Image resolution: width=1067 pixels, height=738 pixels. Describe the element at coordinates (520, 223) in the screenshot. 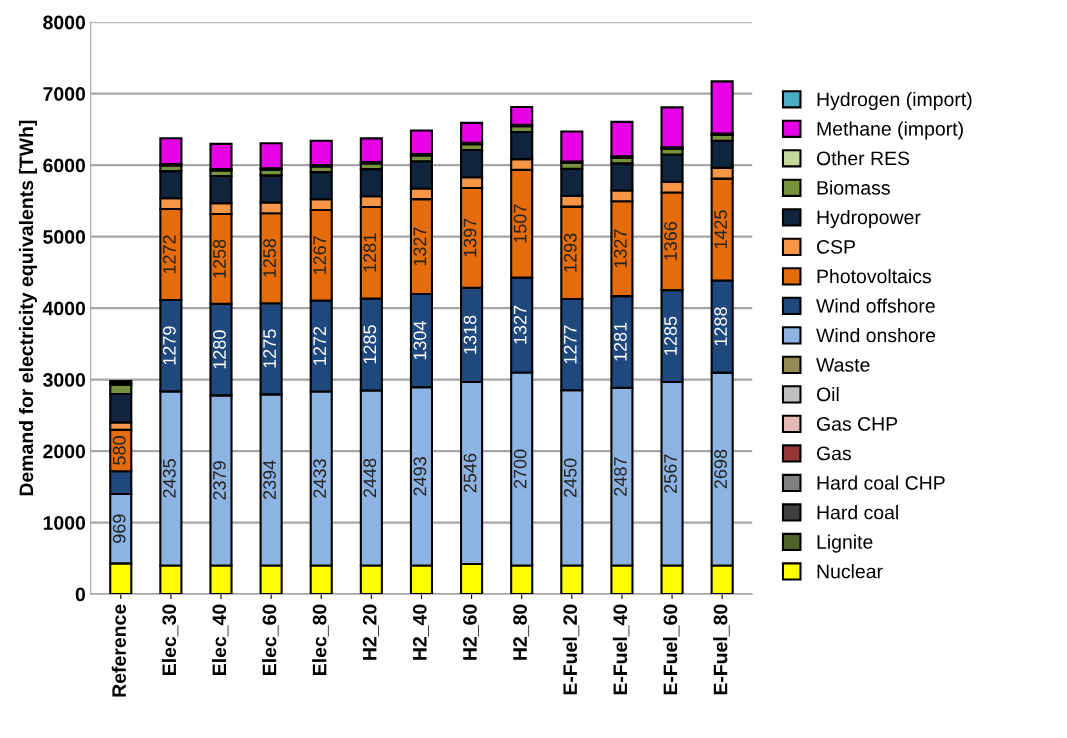

I see `data-label: 1507` at that location.